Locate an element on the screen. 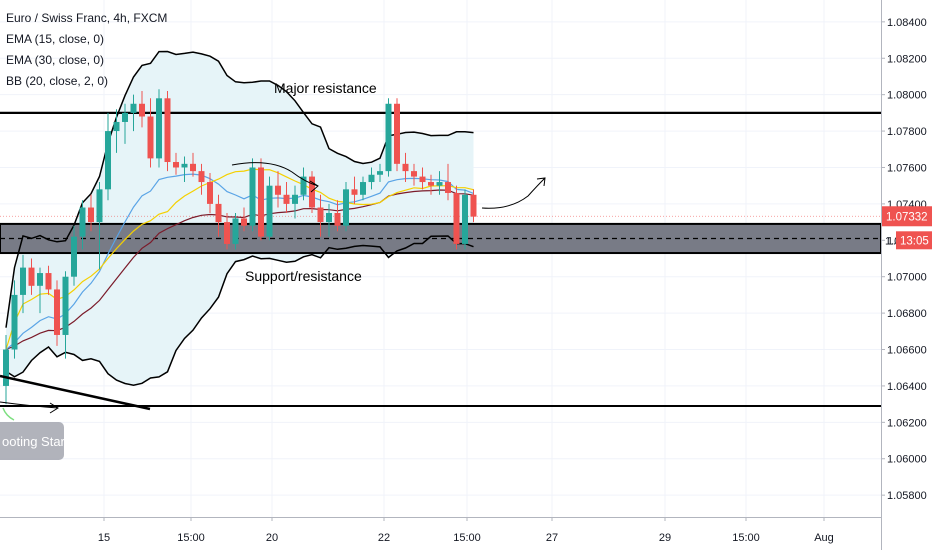  arrow-sketch-middle is located at coordinates (275, 177).